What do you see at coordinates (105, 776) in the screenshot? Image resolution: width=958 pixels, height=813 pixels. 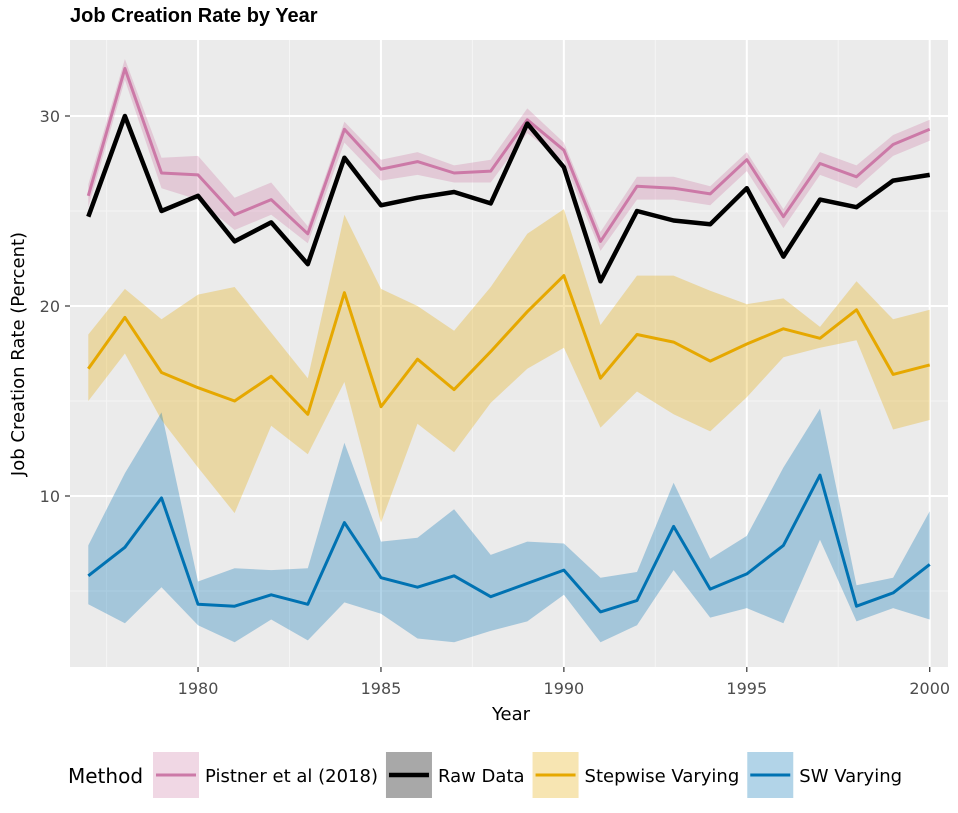 I see `legend-title: Method` at bounding box center [105, 776].